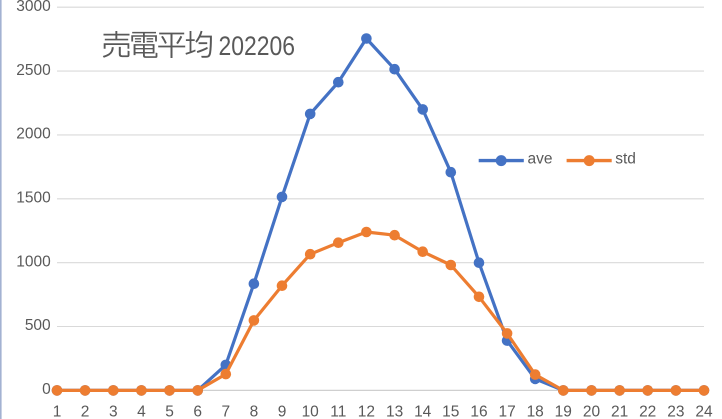 This screenshot has height=419, width=722. What do you see at coordinates (225, 411) in the screenshot?
I see `svg-text: 7` at bounding box center [225, 411].